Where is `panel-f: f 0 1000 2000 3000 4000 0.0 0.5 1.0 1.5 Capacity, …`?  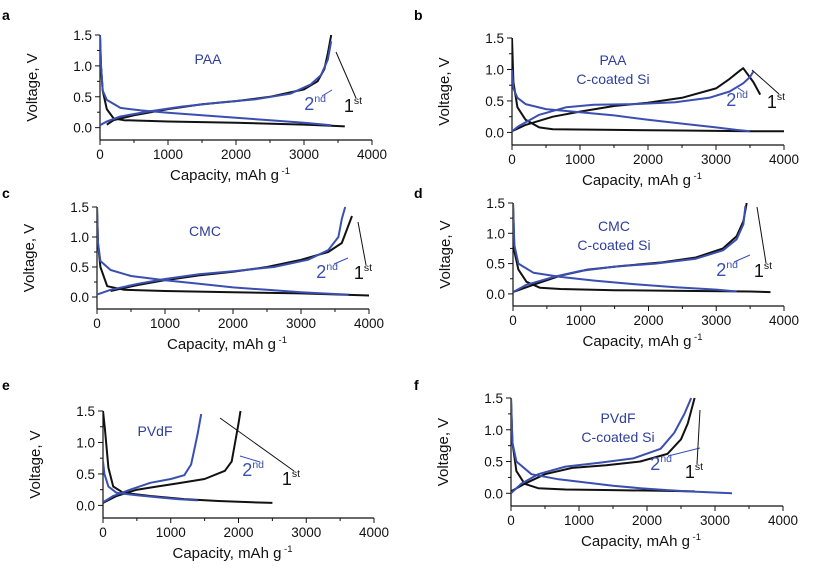 panel-f: f 0 1000 2000 3000 4000 0.0 0.5 1.0 1.5 Capacity, … is located at coordinates (606, 463).